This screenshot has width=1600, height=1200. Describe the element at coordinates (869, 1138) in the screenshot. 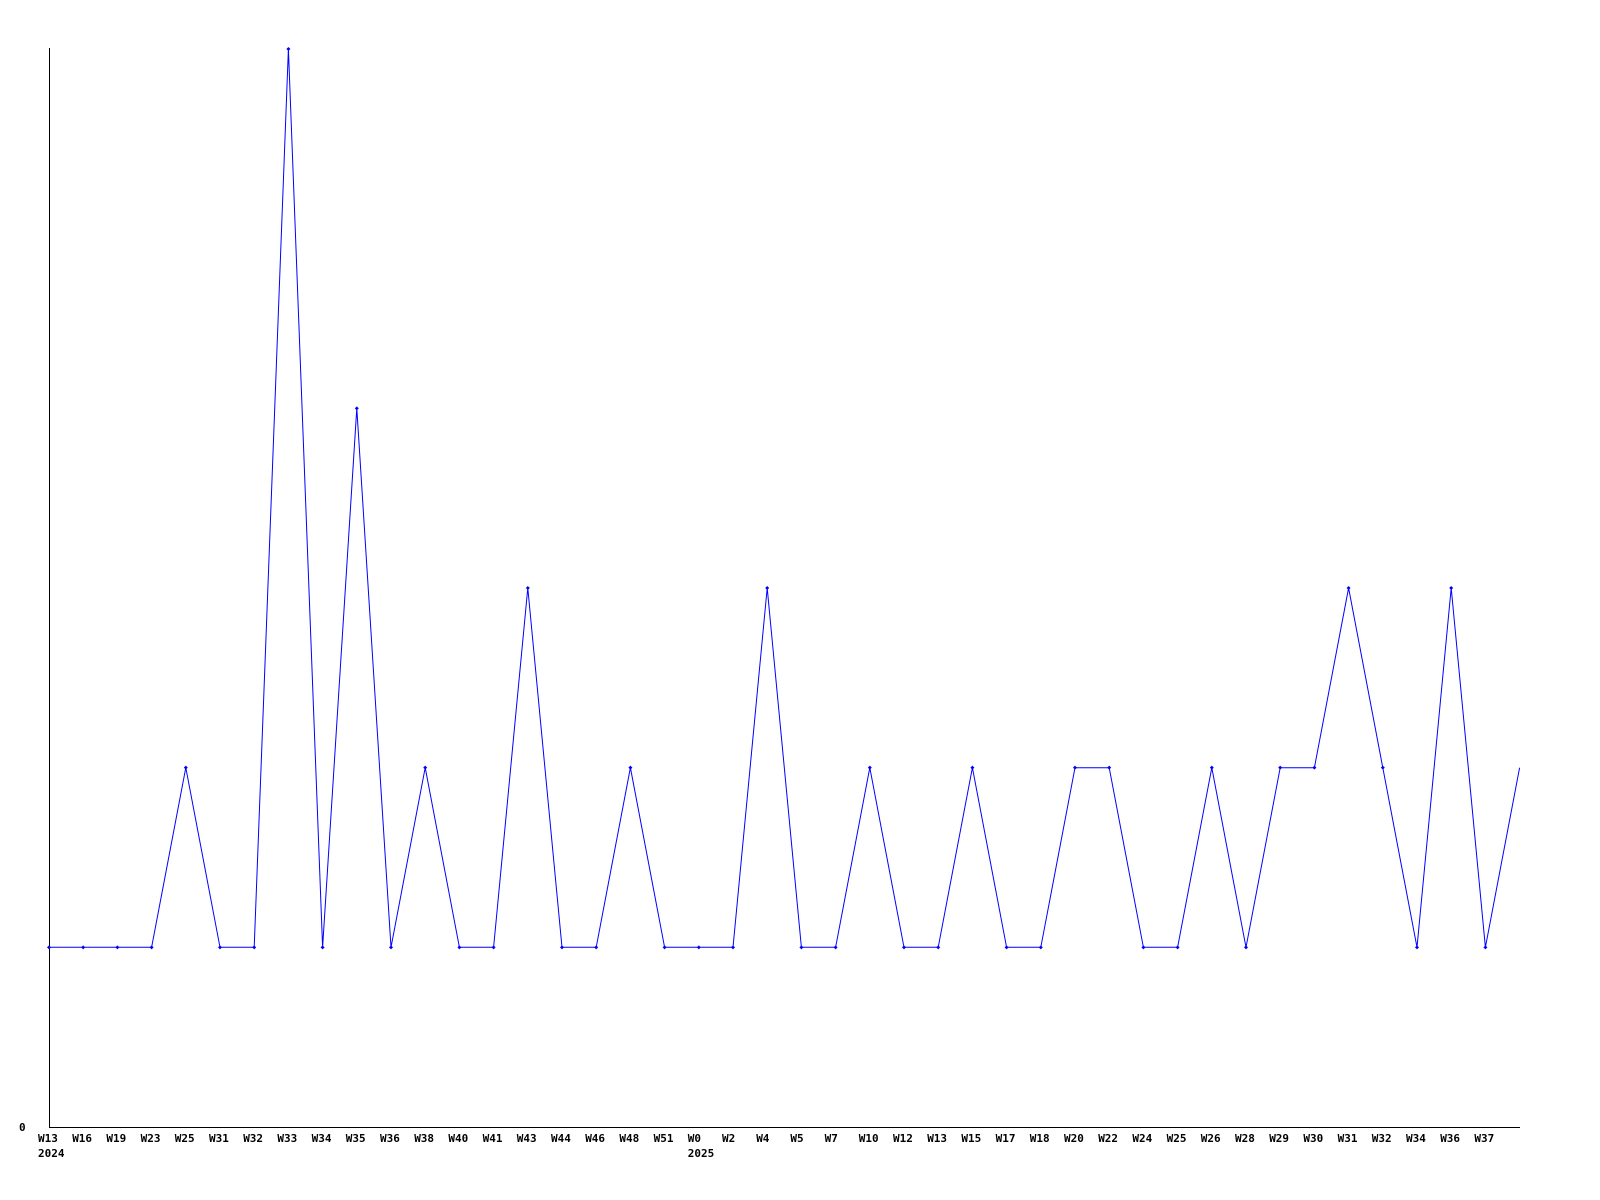

I see `x-tick-label: W10` at that location.